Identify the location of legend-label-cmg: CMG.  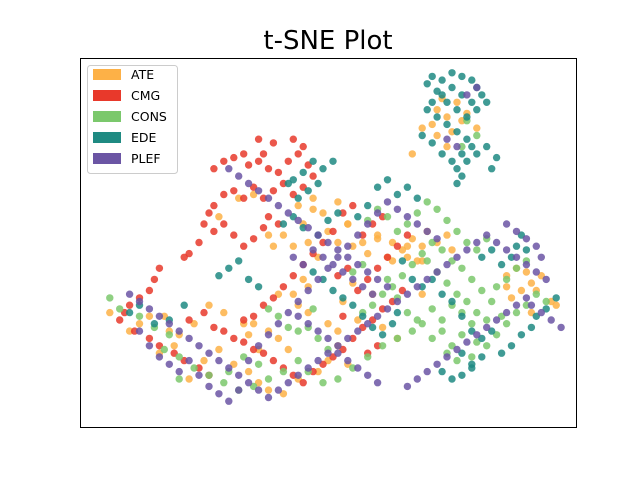
(145, 95).